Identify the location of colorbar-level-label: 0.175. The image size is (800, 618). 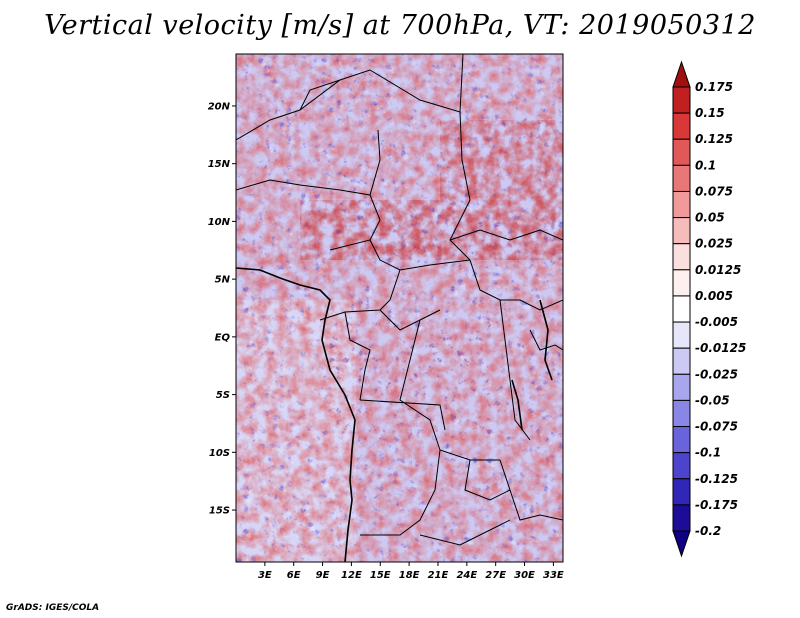
(714, 87).